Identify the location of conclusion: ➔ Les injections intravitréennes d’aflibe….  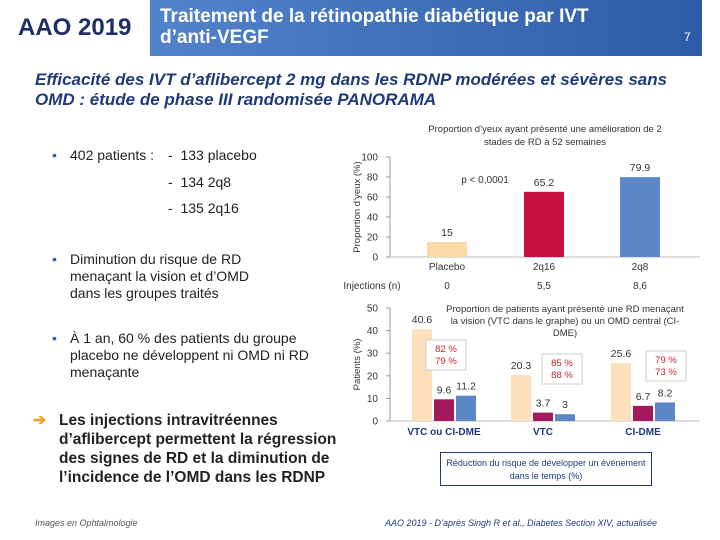
(189, 449).